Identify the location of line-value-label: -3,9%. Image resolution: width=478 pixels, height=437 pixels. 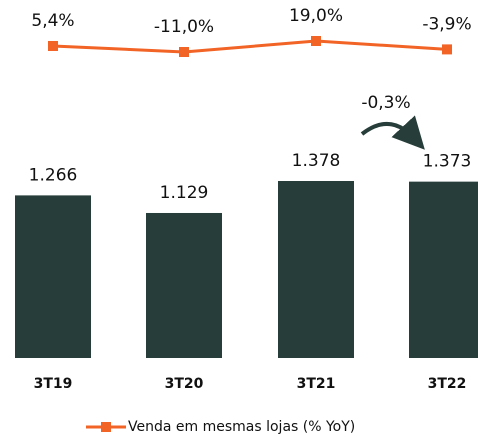
(446, 24).